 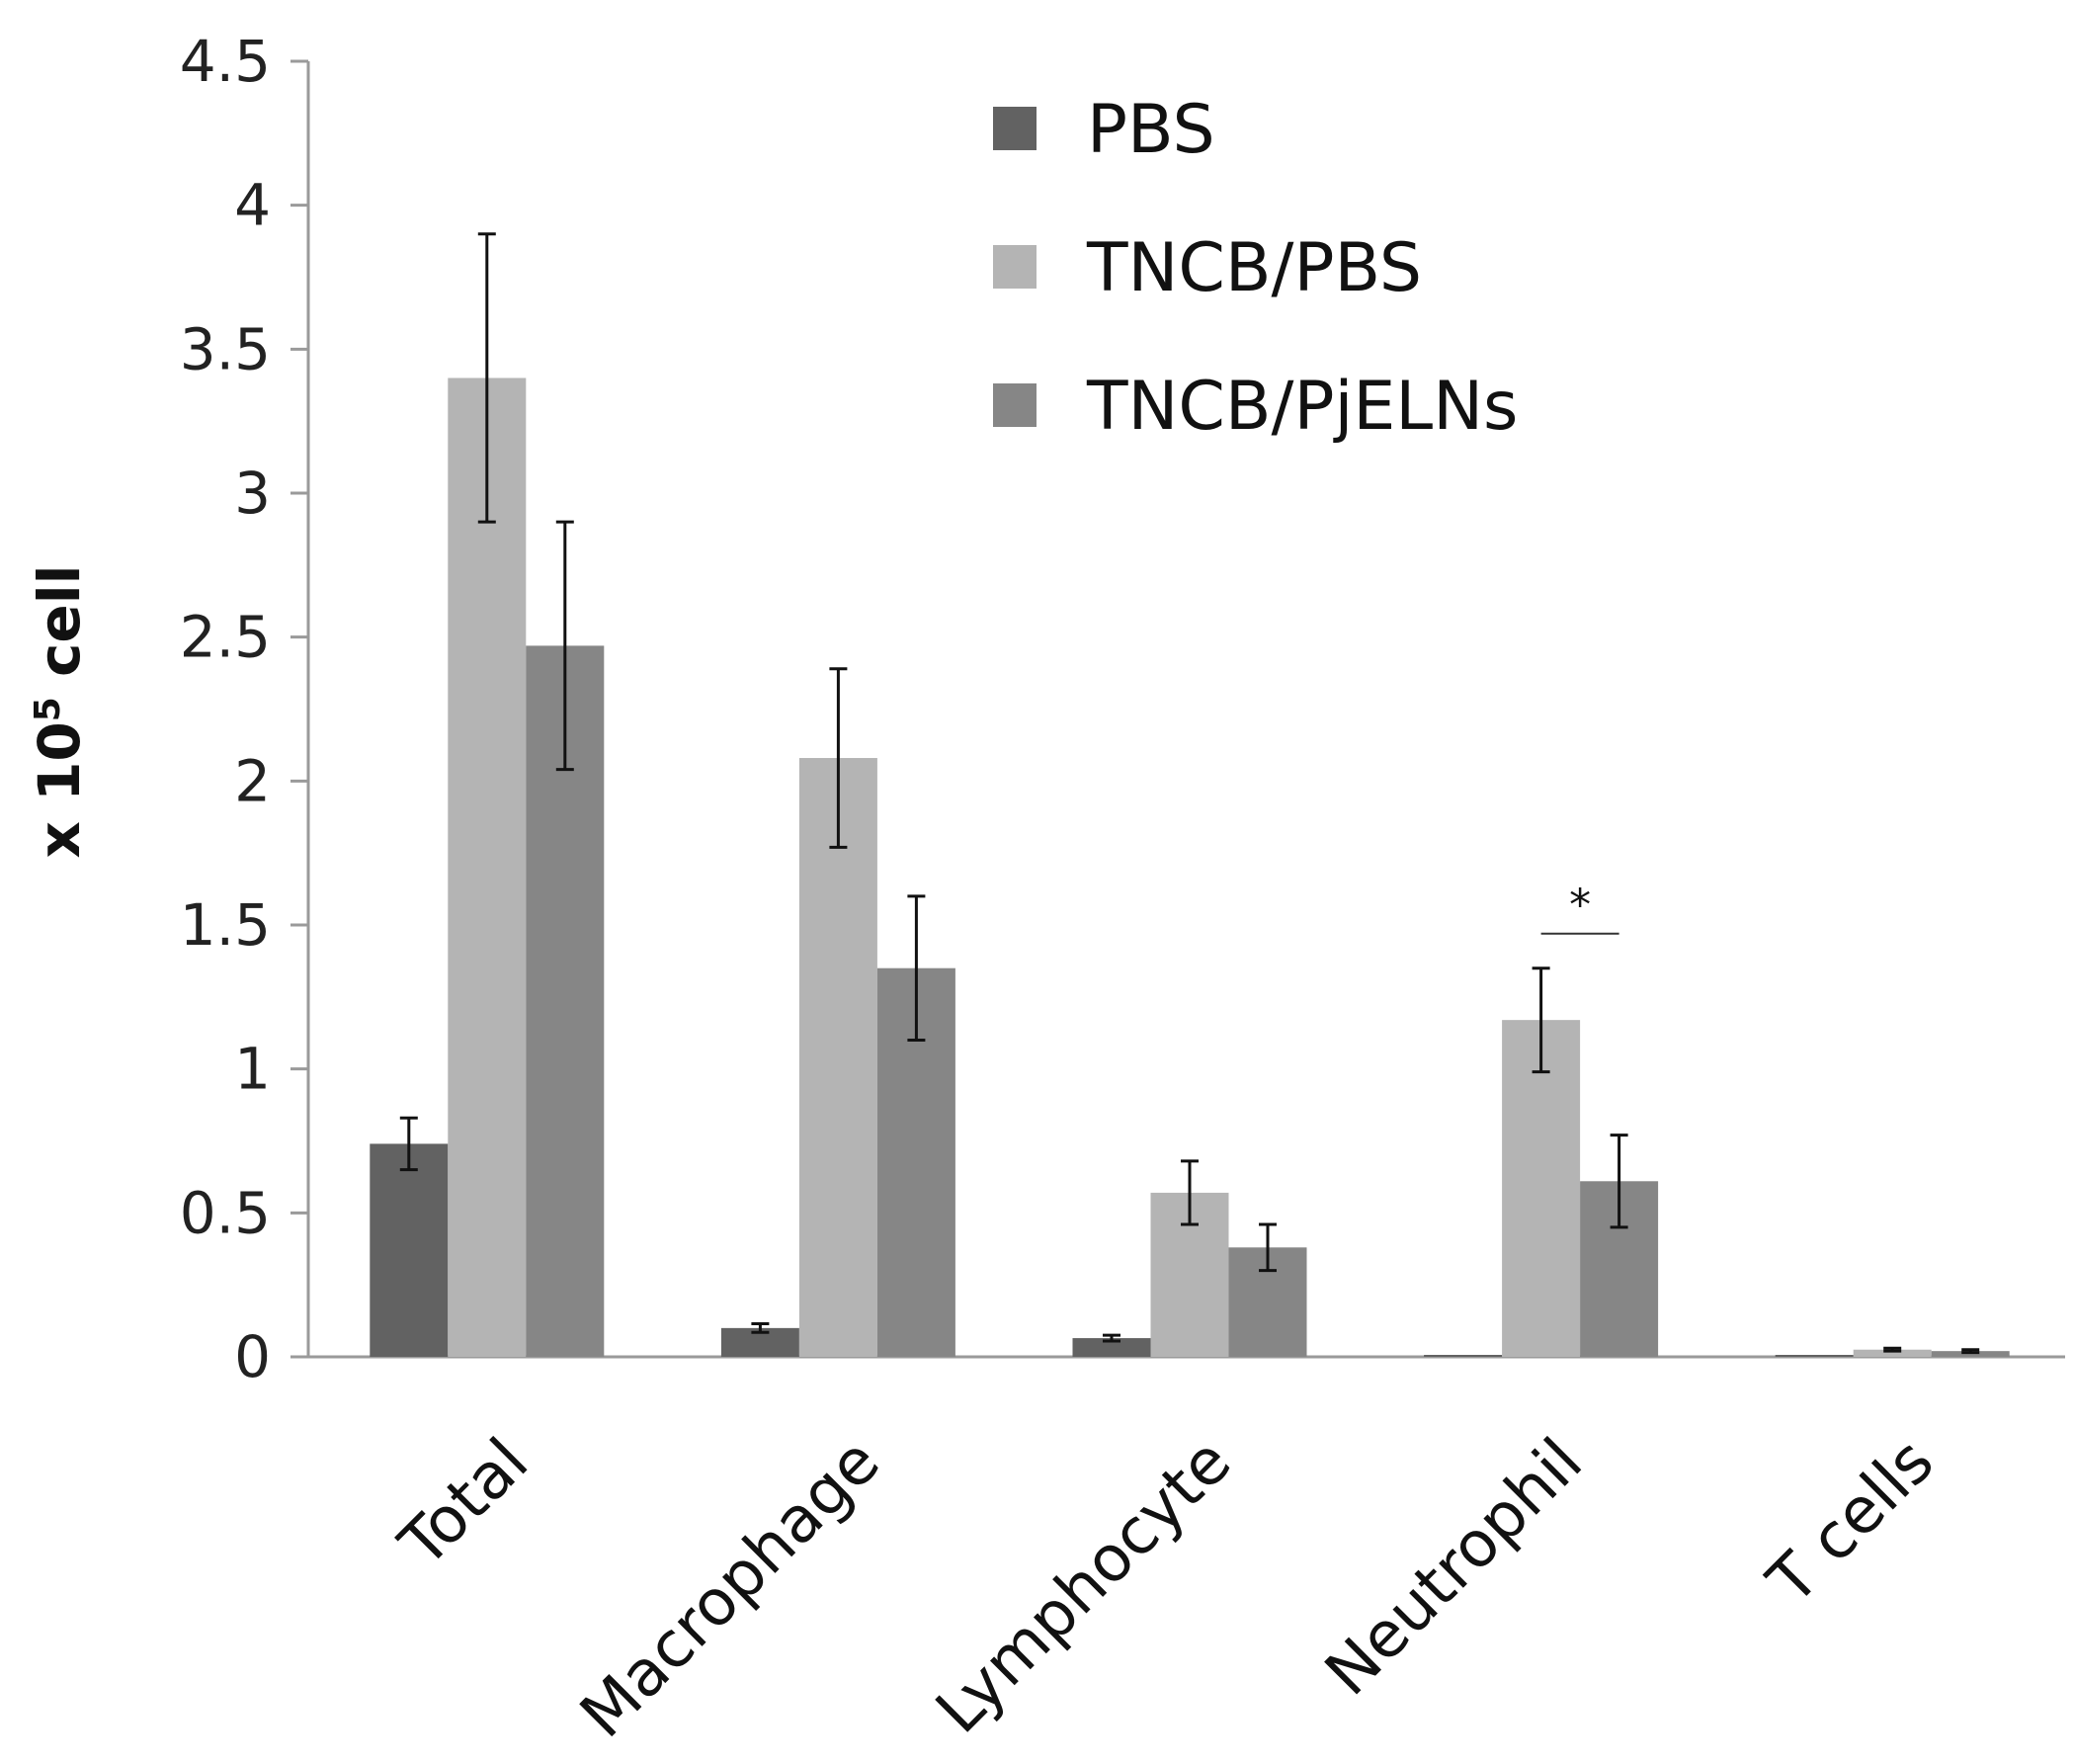 What do you see at coordinates (252, 780) in the screenshot?
I see `y-tick-label: 2` at bounding box center [252, 780].